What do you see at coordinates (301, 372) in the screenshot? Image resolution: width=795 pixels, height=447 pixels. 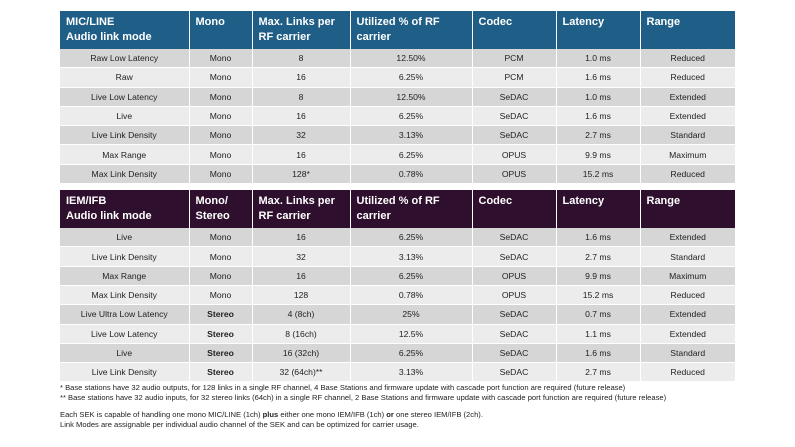 I see `table-cell: 32 (64ch)**` at bounding box center [301, 372].